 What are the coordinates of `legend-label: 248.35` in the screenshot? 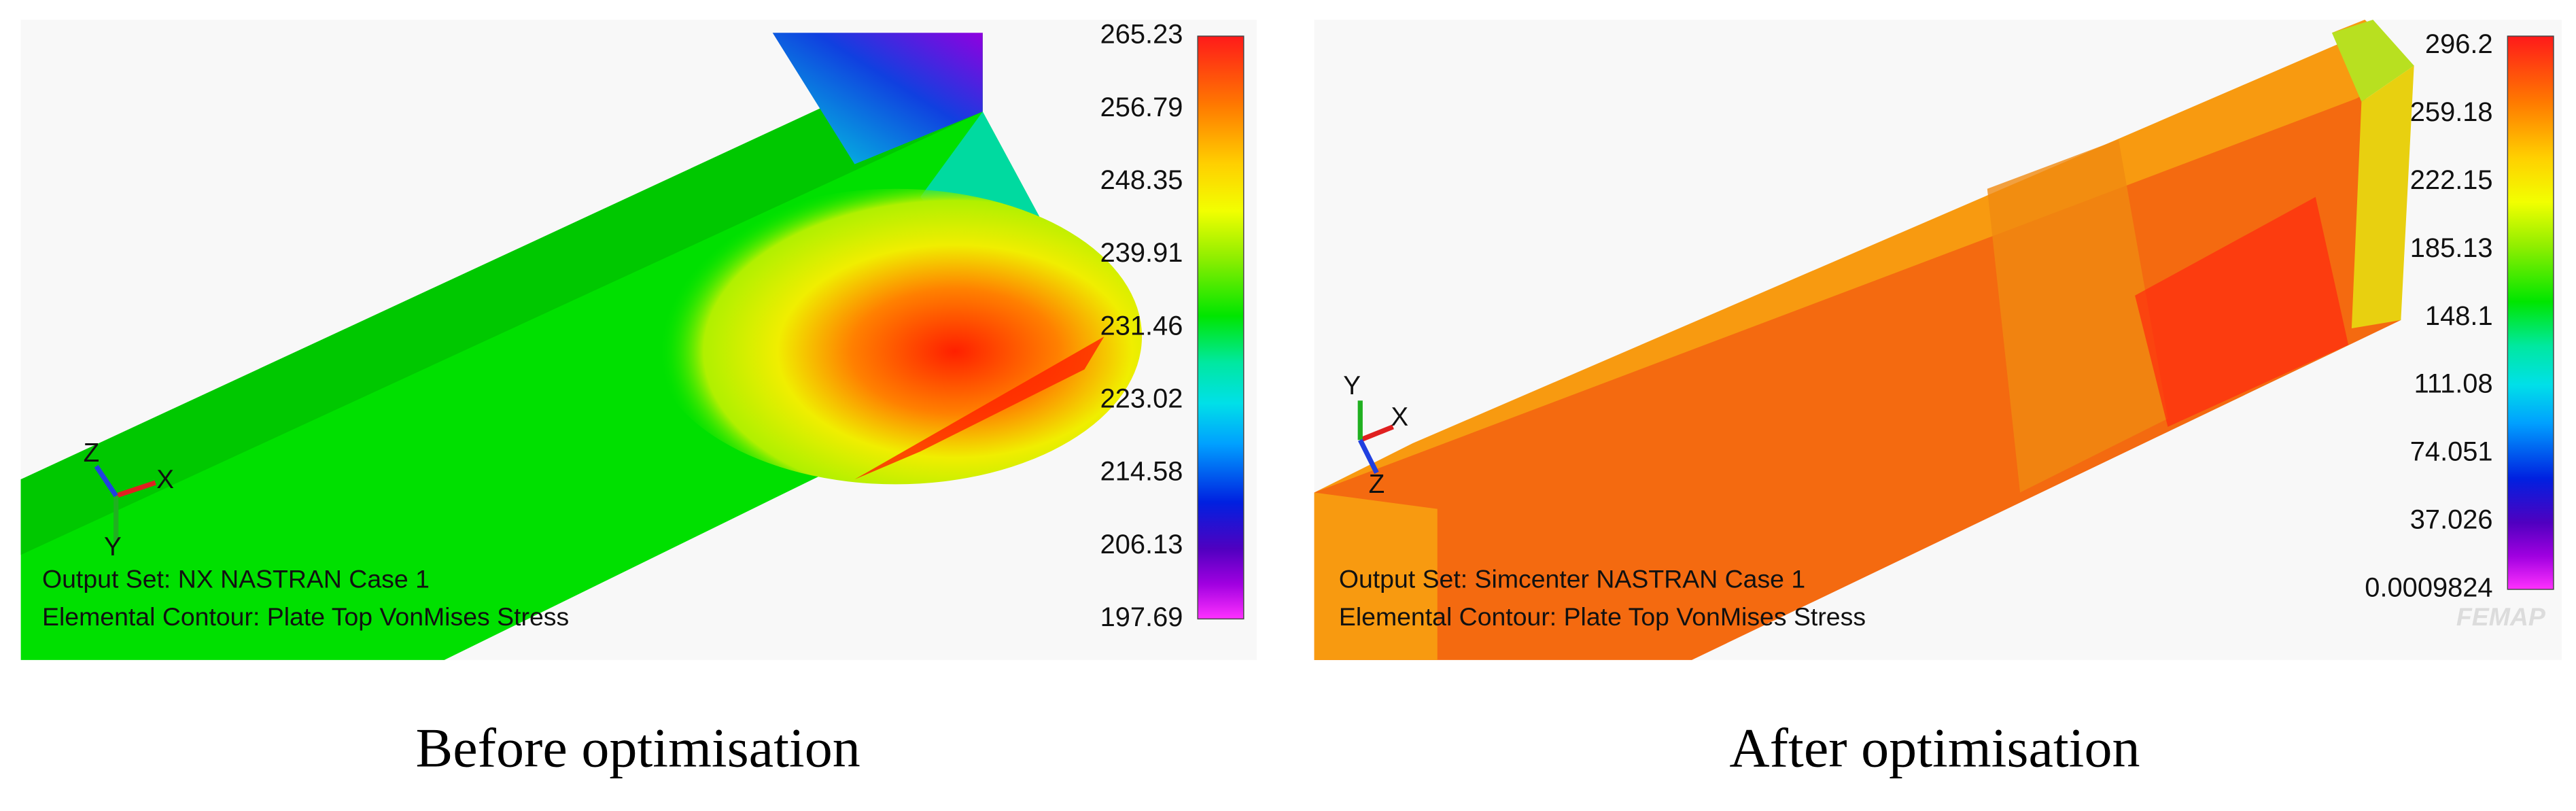 It's located at (1141, 180).